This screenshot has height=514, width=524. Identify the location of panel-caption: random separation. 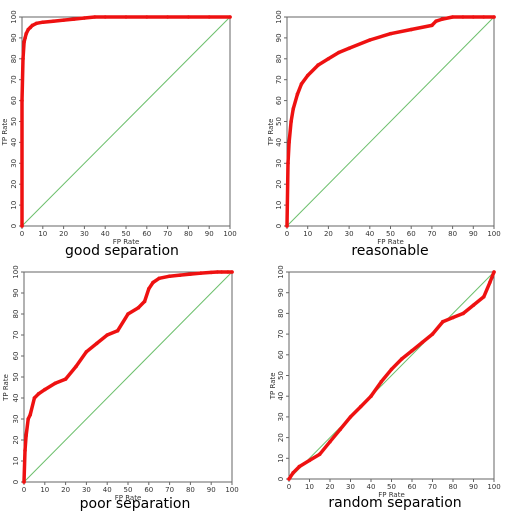
(394, 503).